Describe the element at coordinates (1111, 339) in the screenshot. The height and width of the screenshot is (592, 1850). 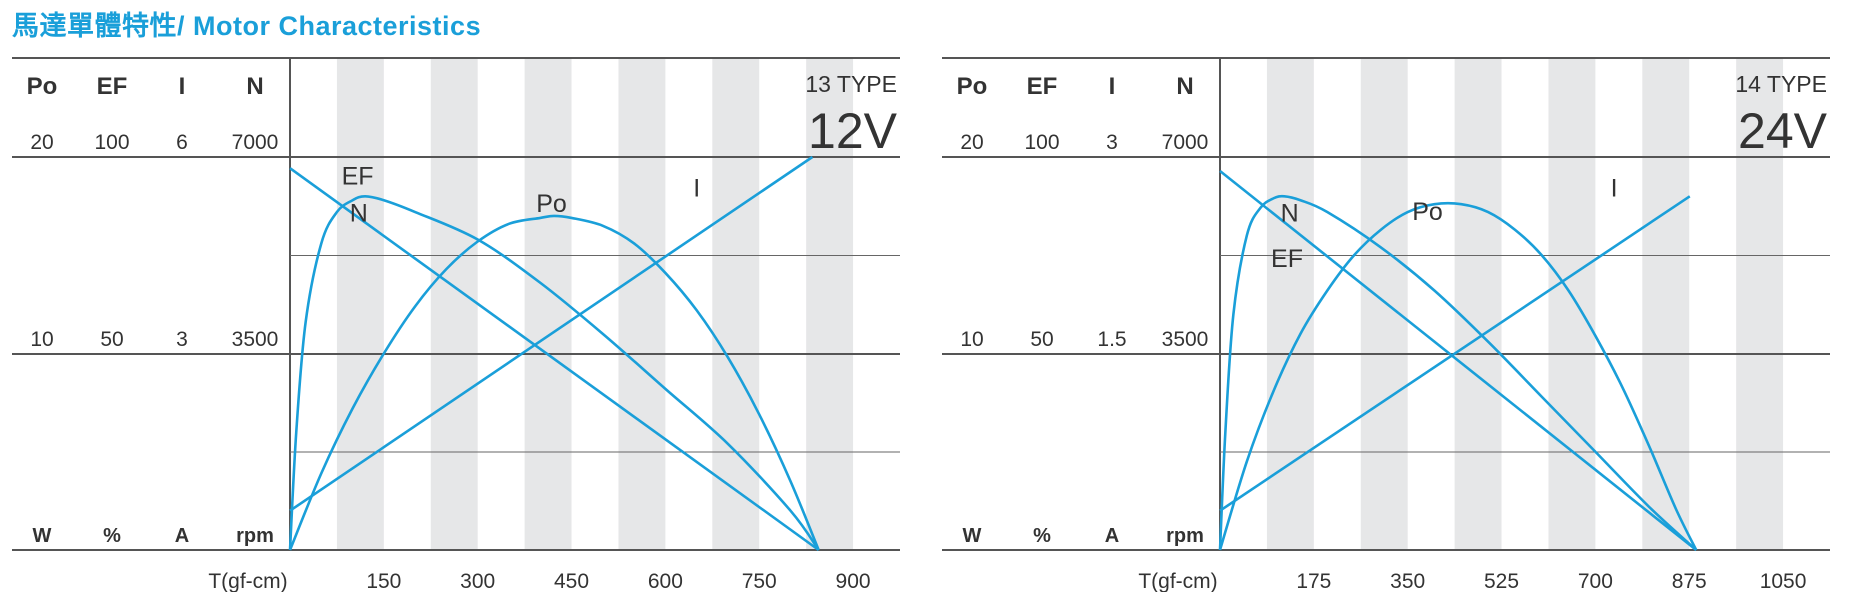
I see `scale-mid-current: 1.5` at that location.